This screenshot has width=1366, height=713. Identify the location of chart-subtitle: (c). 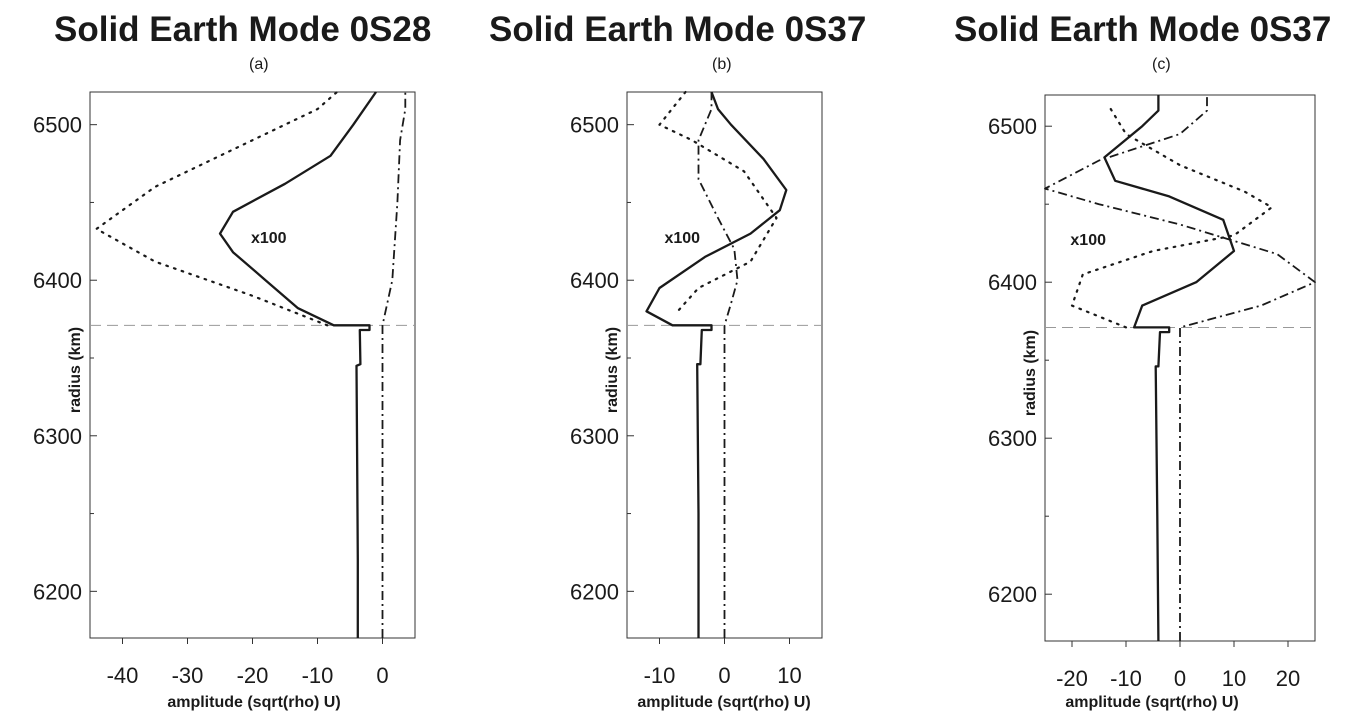
(1161, 64).